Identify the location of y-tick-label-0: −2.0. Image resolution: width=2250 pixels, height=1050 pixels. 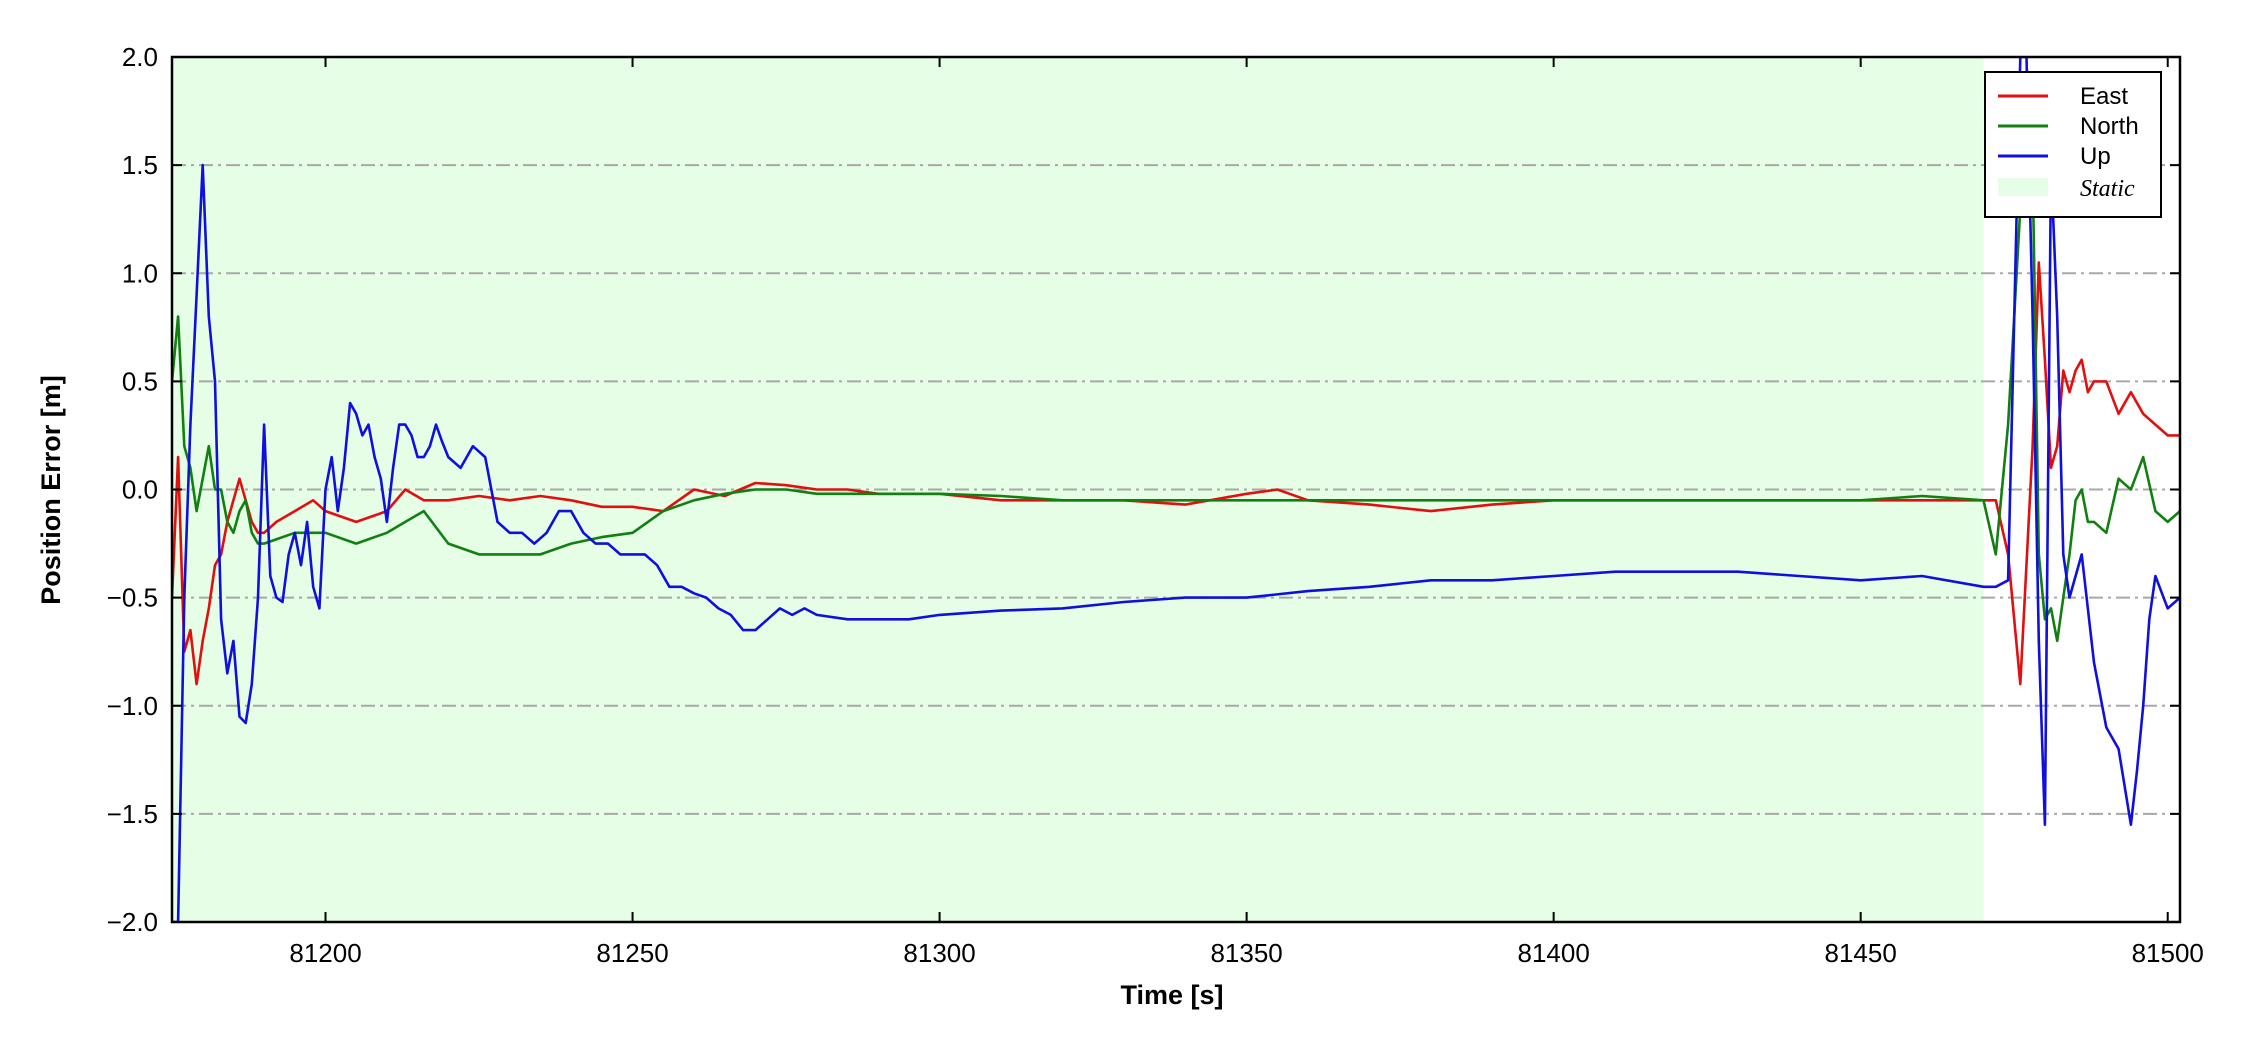
(132, 922).